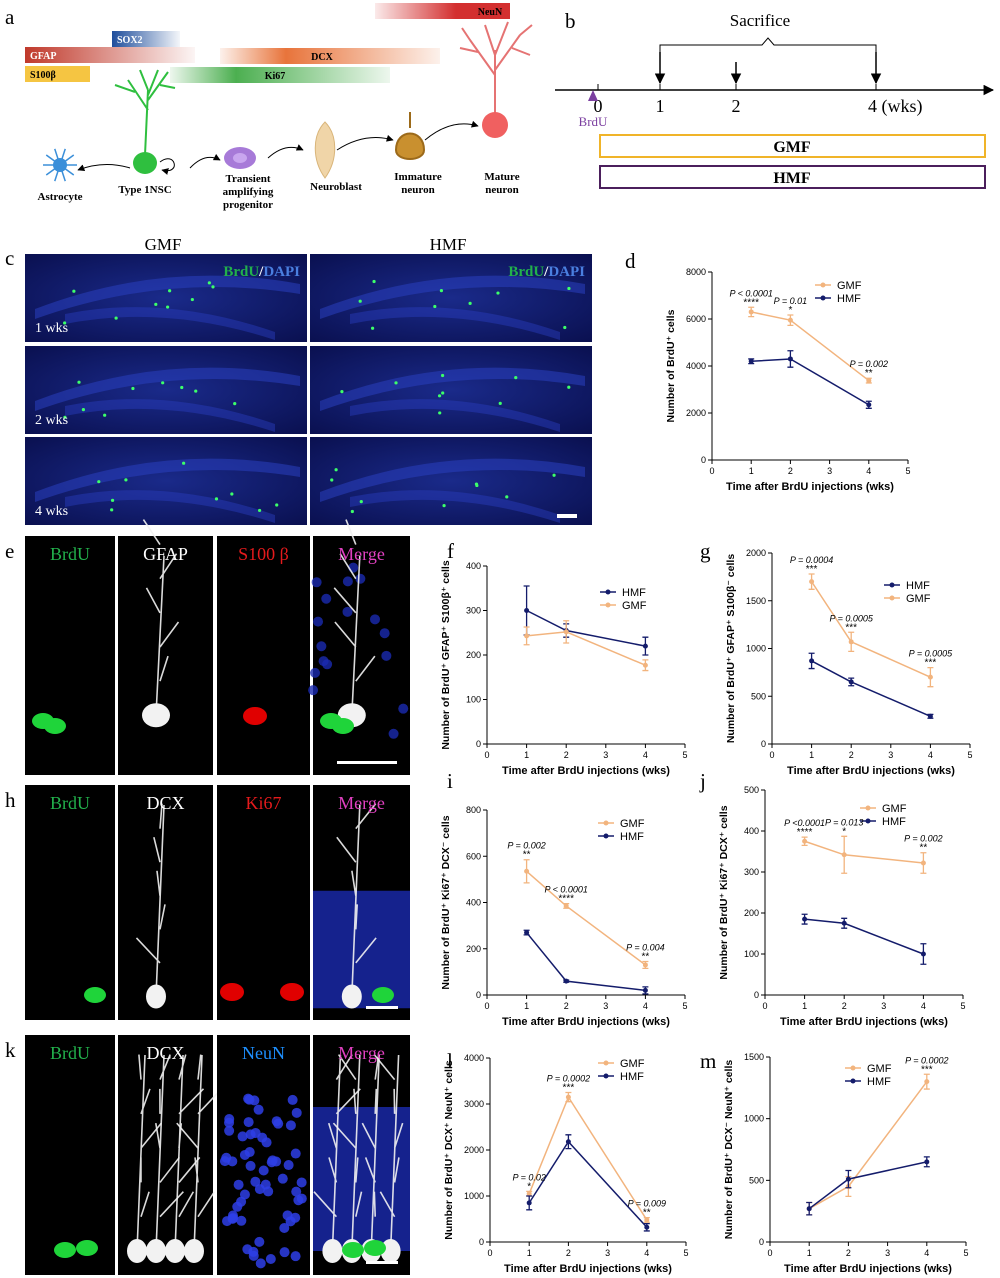 The image size is (1000, 1278). Describe the element at coordinates (923, 1006) in the screenshot. I see `x-tick-label: 4` at that location.